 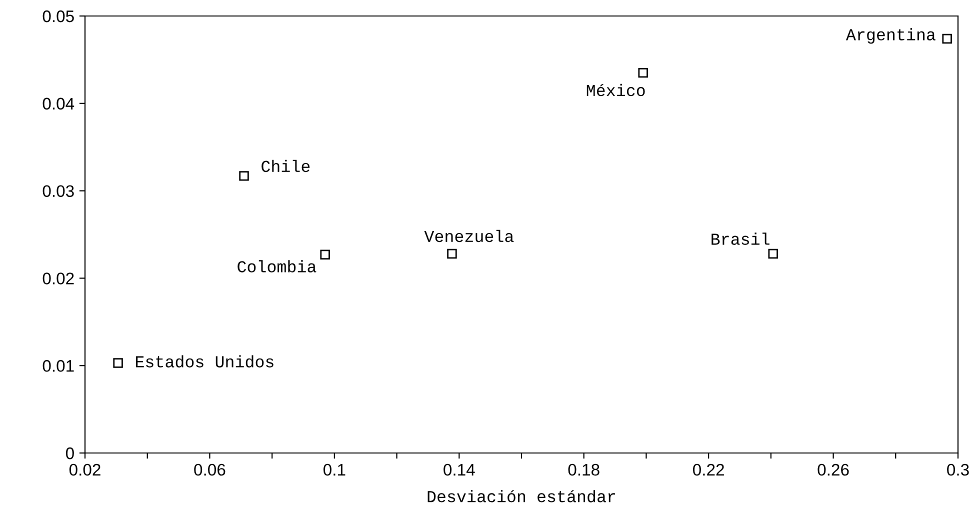 What do you see at coordinates (833, 470) in the screenshot?
I see `x-tick-label: 0.26` at bounding box center [833, 470].